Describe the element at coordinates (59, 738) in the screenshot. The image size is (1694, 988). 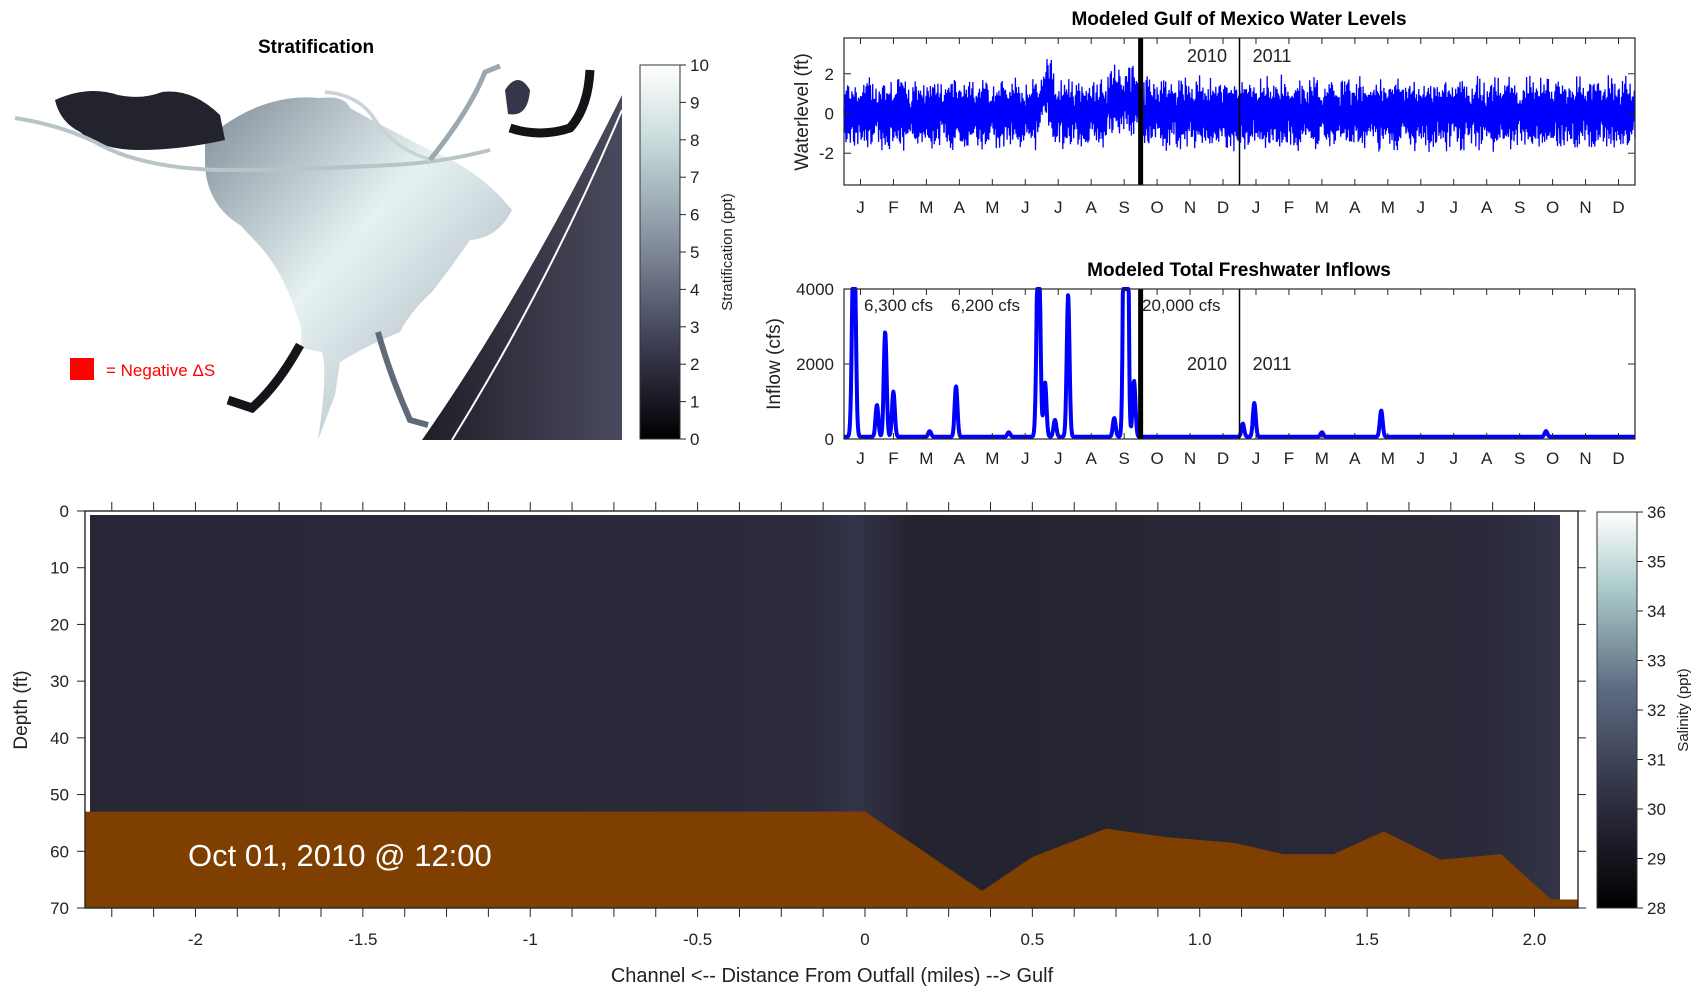
I see `transect-ytick-label: 40` at that location.